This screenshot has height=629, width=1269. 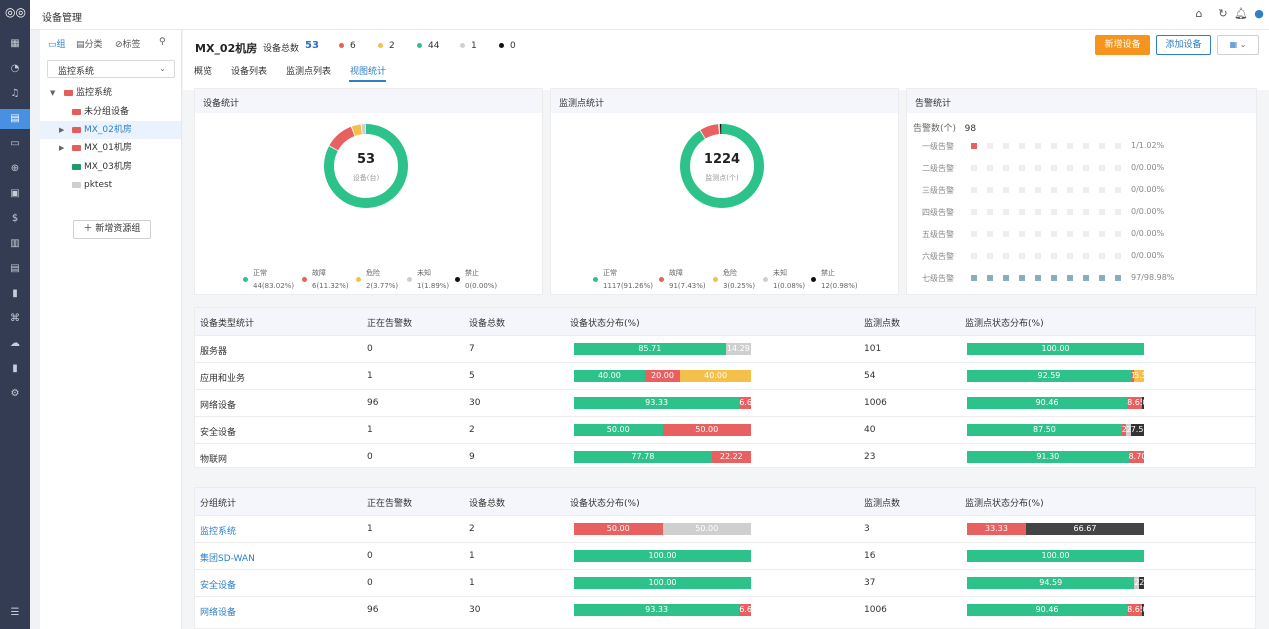 What do you see at coordinates (15, 143) in the screenshot?
I see `doc-icon: ▭` at bounding box center [15, 143].